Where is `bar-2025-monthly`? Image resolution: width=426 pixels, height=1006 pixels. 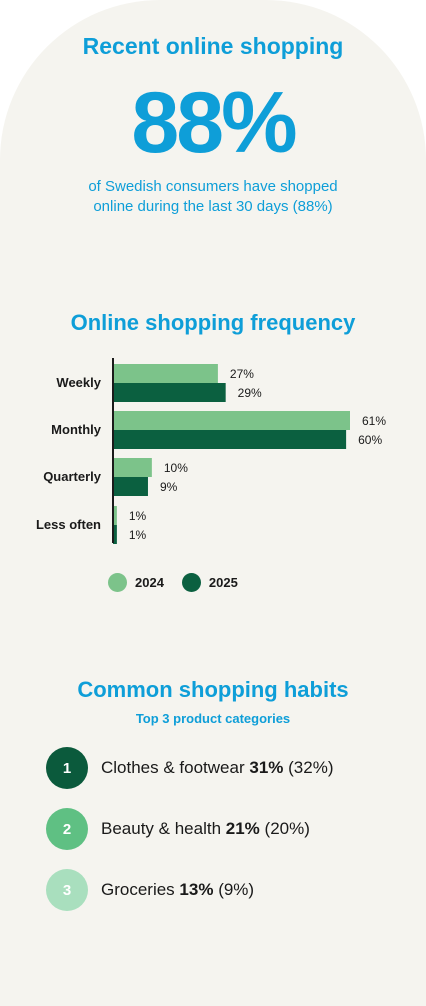 bar-2025-monthly is located at coordinates (230, 439).